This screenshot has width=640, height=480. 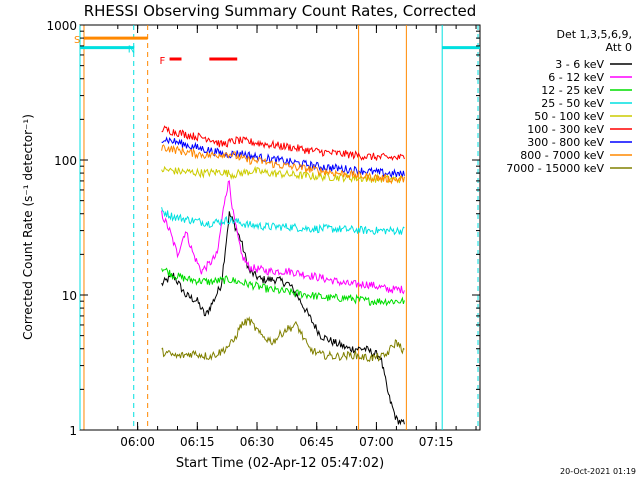 I want to click on x-tick-label: 06:00, so click(x=137, y=442).